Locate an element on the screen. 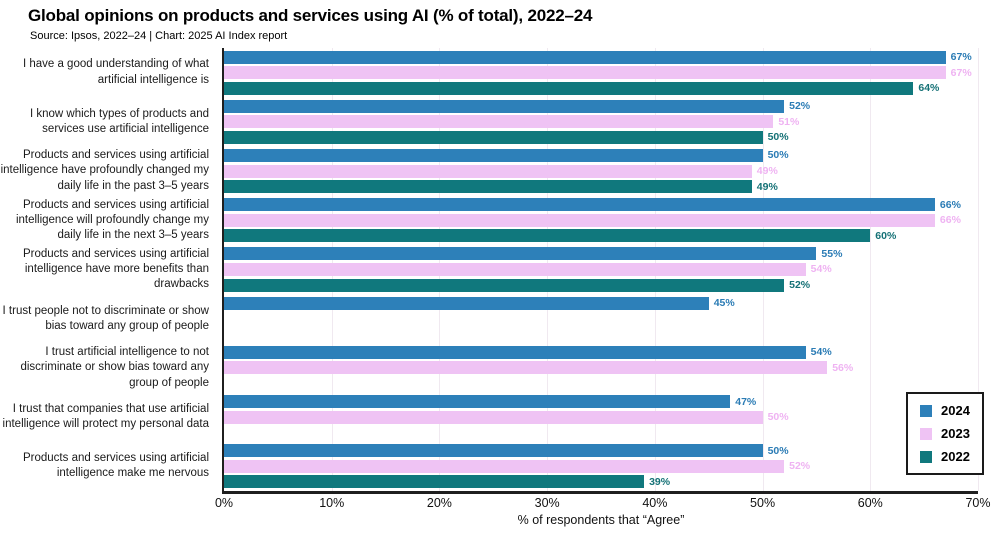  bar-row: 47% is located at coordinates (601, 402).